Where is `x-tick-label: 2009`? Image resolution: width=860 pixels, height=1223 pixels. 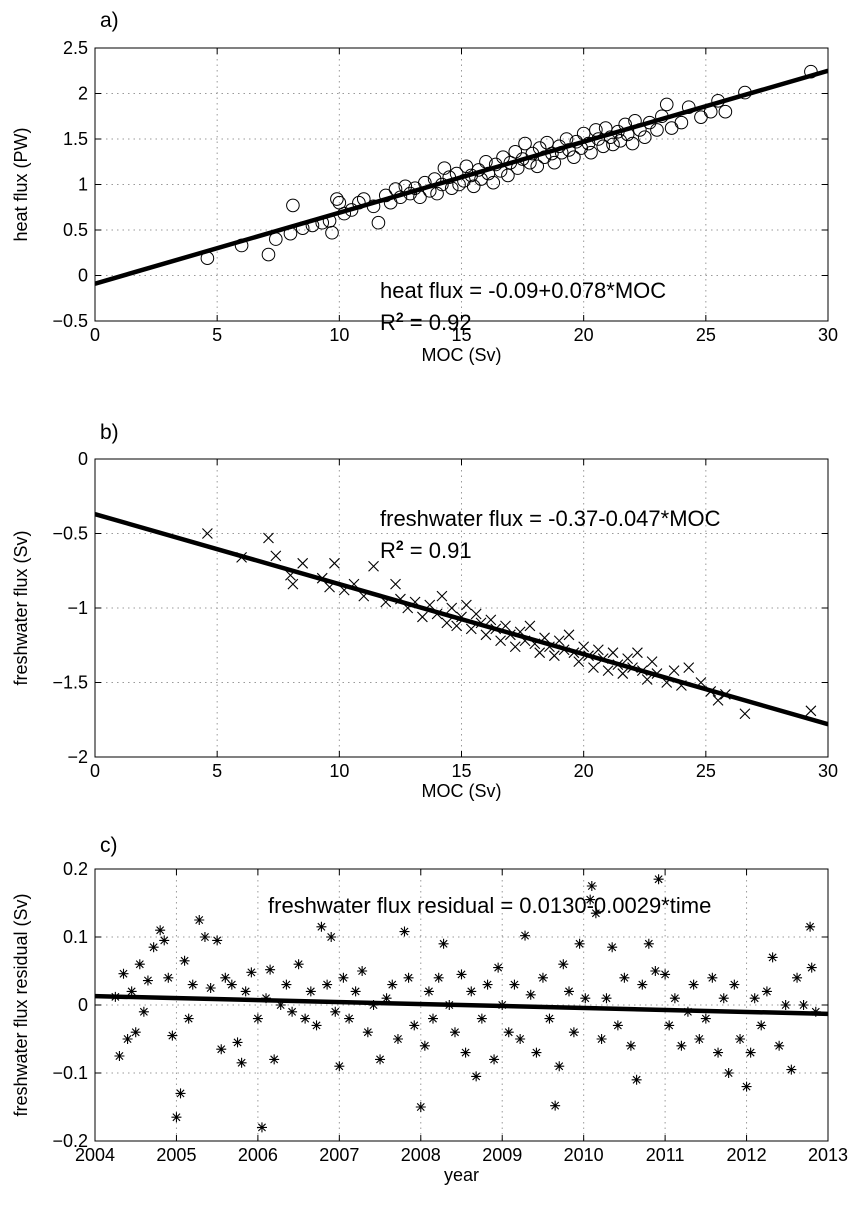
x-tick-label: 2009 is located at coordinates (502, 1155).